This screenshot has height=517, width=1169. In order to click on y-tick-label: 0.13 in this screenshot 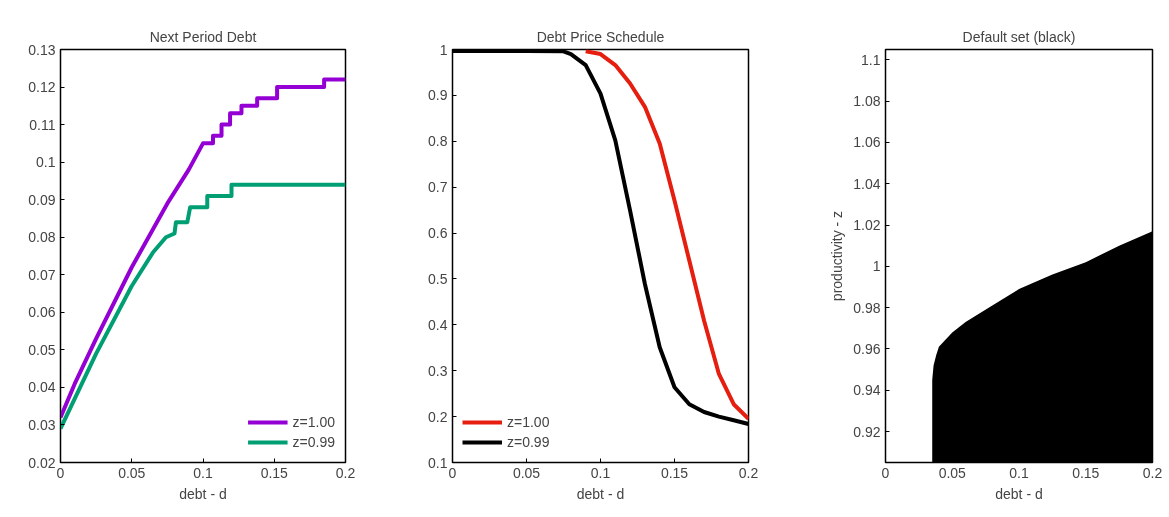, I will do `click(42, 49)`.